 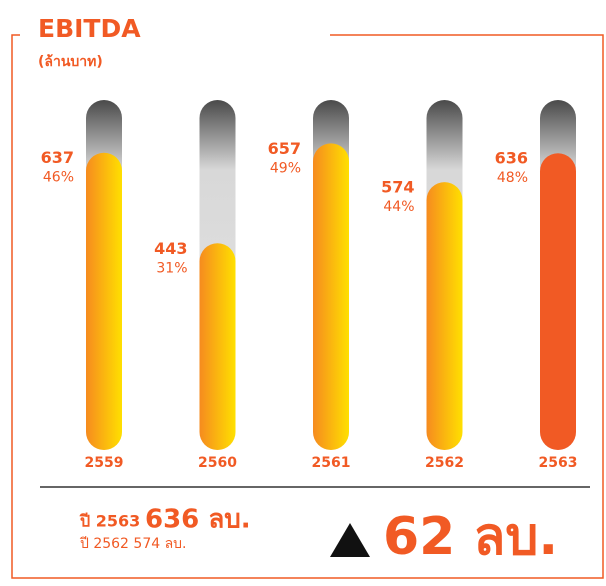 I want to click on x-tick-label: 2561, so click(x=331, y=463).